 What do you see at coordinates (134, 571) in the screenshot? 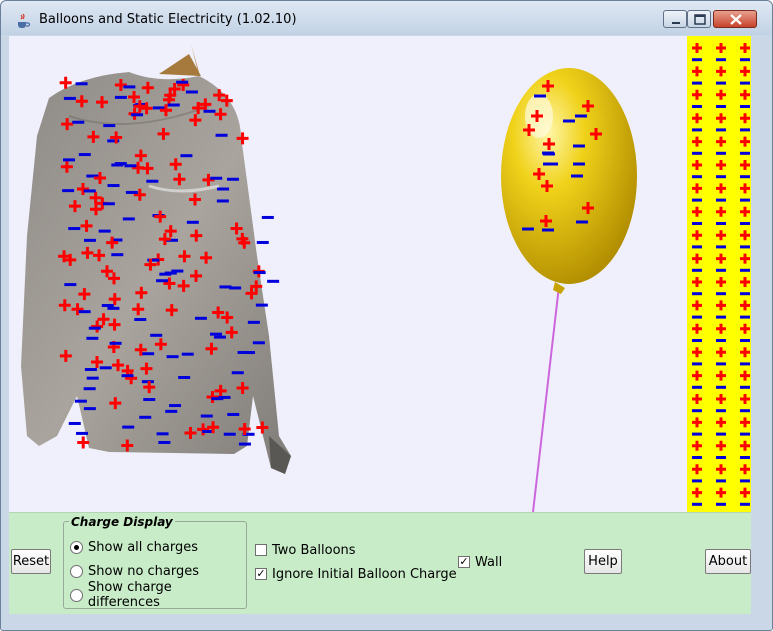
I see `radio-show-no-charges: Show no charges` at bounding box center [134, 571].